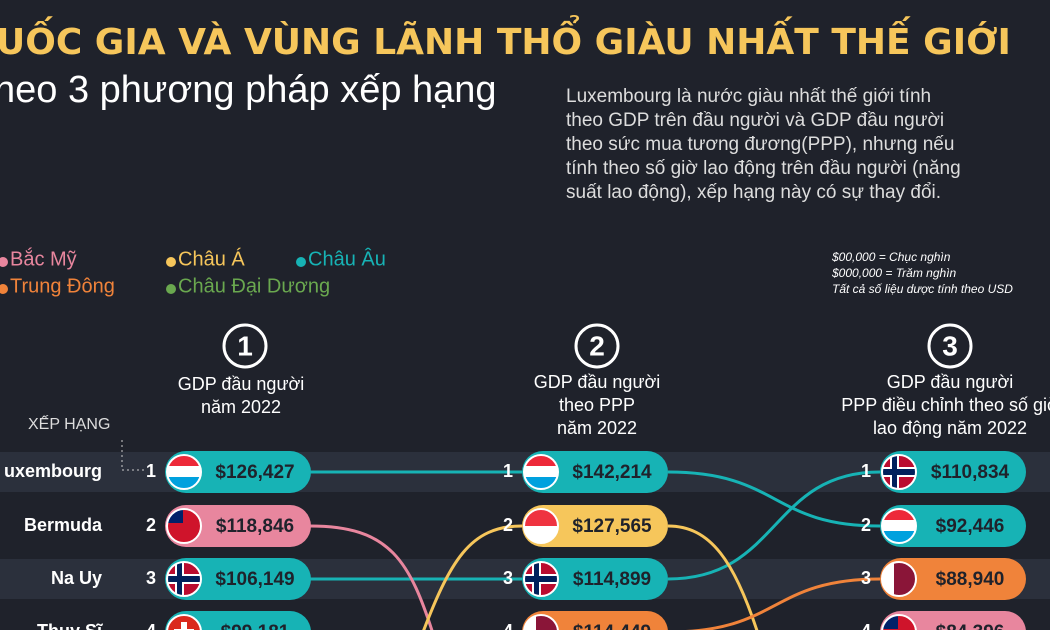 This screenshot has height=630, width=1050. What do you see at coordinates (347, 258) in the screenshot?
I see `legend-label: Châu Âu` at bounding box center [347, 258].